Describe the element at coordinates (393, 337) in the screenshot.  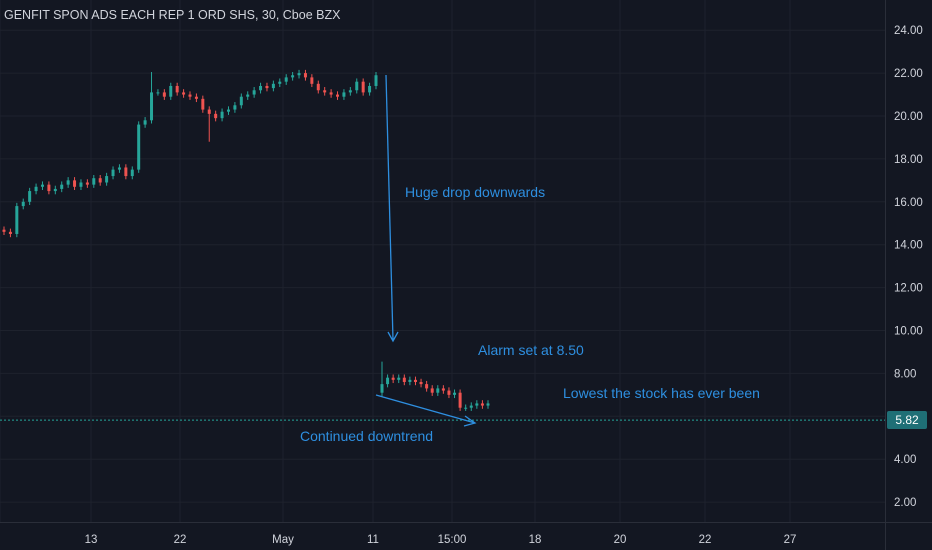
I see `drop-arrow-head` at that location.